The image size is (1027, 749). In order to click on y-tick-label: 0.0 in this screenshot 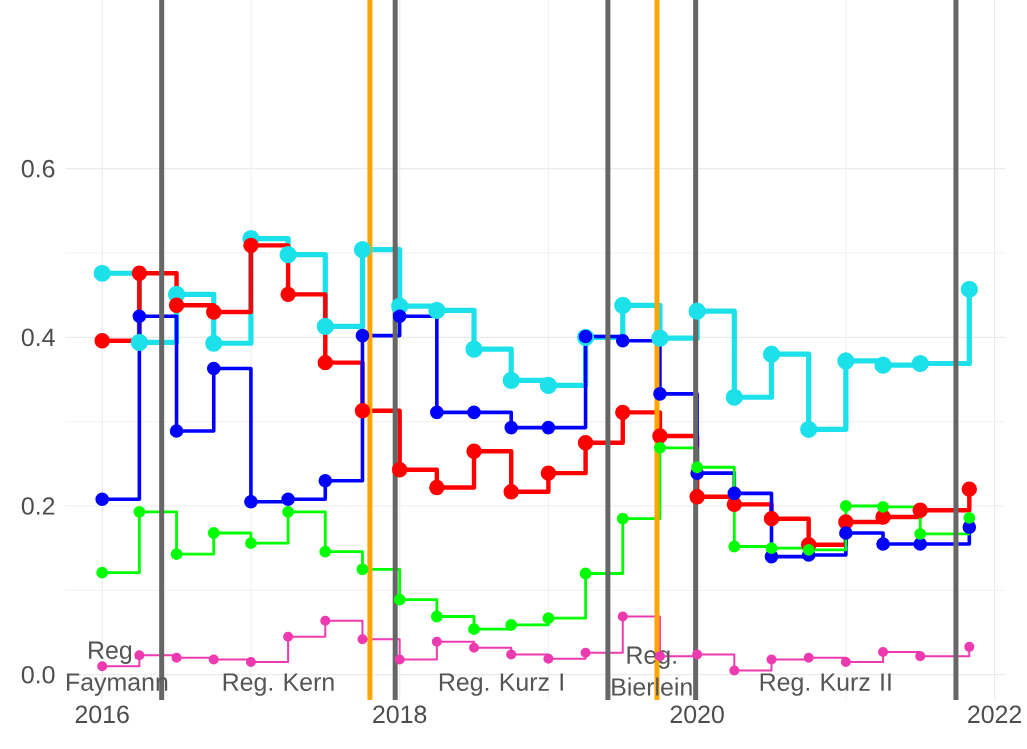, I will do `click(38, 674)`.